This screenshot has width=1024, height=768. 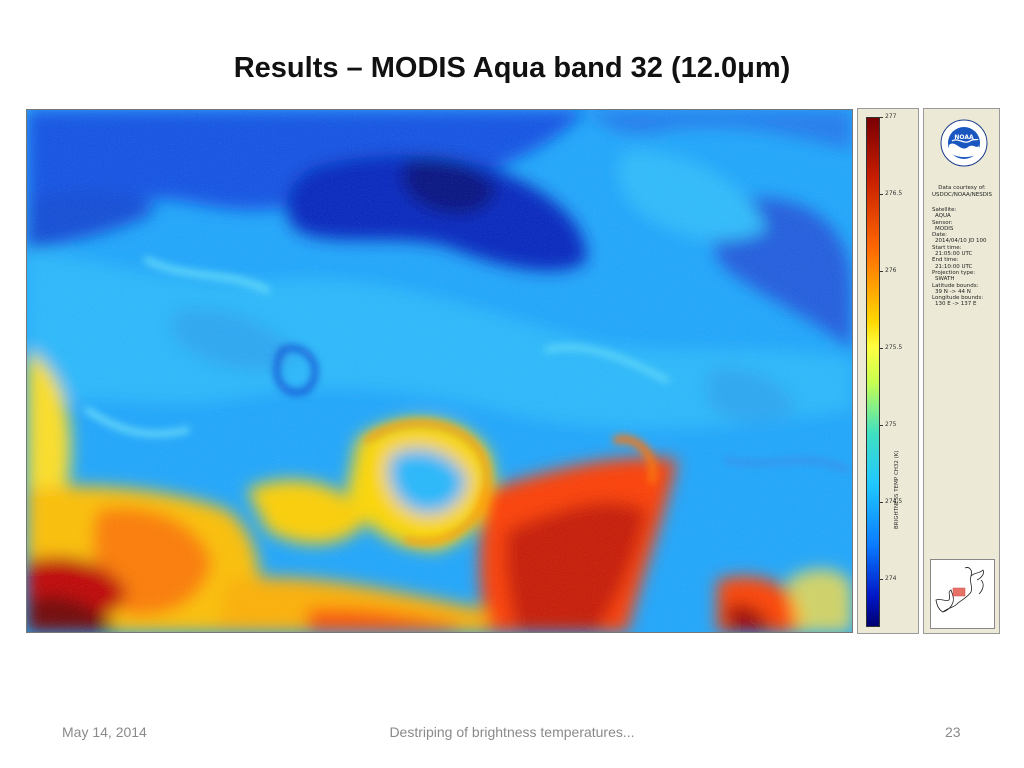 I want to click on satellite-label: Satellite:, so click(x=944, y=210).